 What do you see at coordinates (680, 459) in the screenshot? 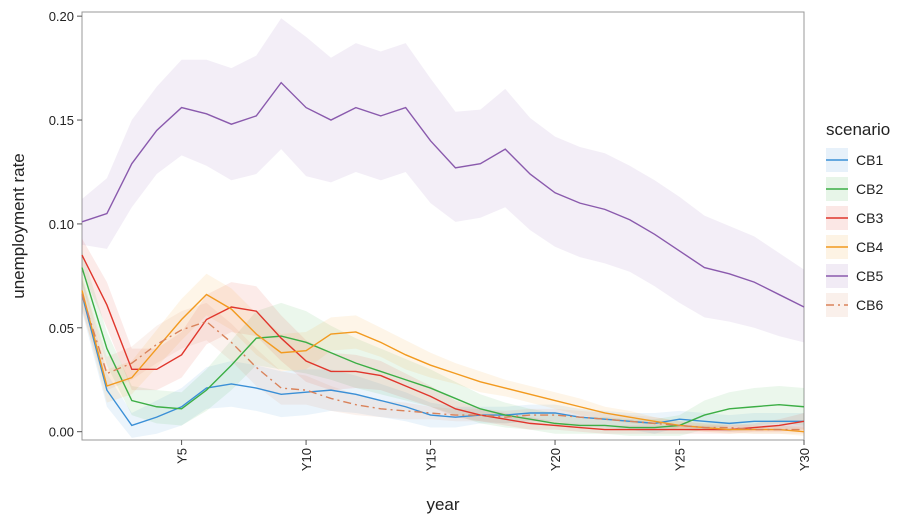
I see `x-tick-label: Y25` at bounding box center [680, 459].